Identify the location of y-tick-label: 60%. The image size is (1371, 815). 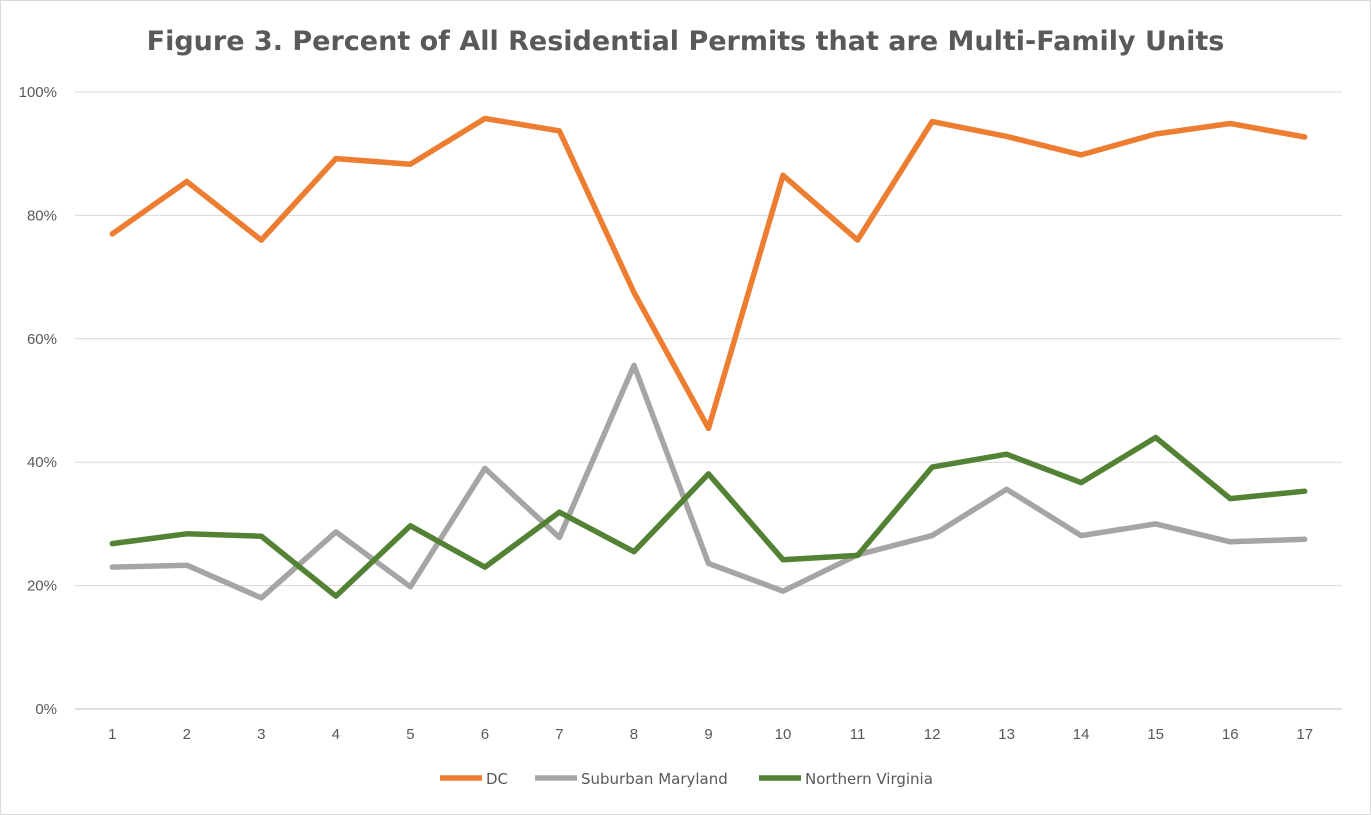
(42, 339).